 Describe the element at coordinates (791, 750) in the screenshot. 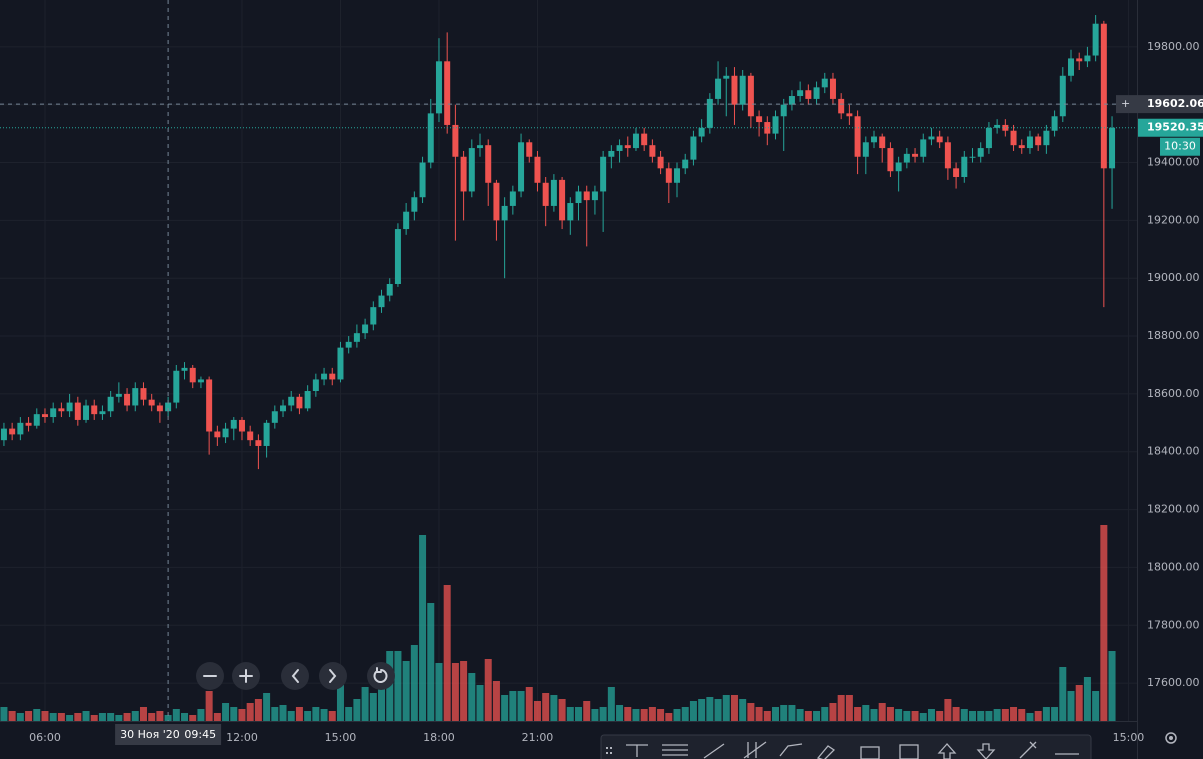

I see `tool-path` at that location.